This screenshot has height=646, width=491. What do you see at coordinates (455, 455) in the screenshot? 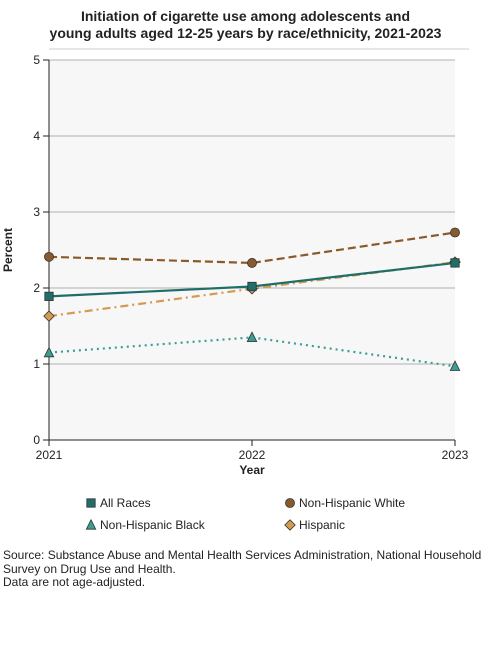
I see `x-tick-label: 2023` at bounding box center [455, 455].